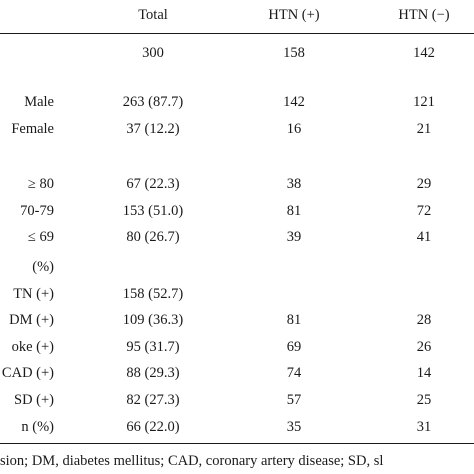  What do you see at coordinates (153, 294) in the screenshot?
I see `row-total: 158 (52.7)` at bounding box center [153, 294].